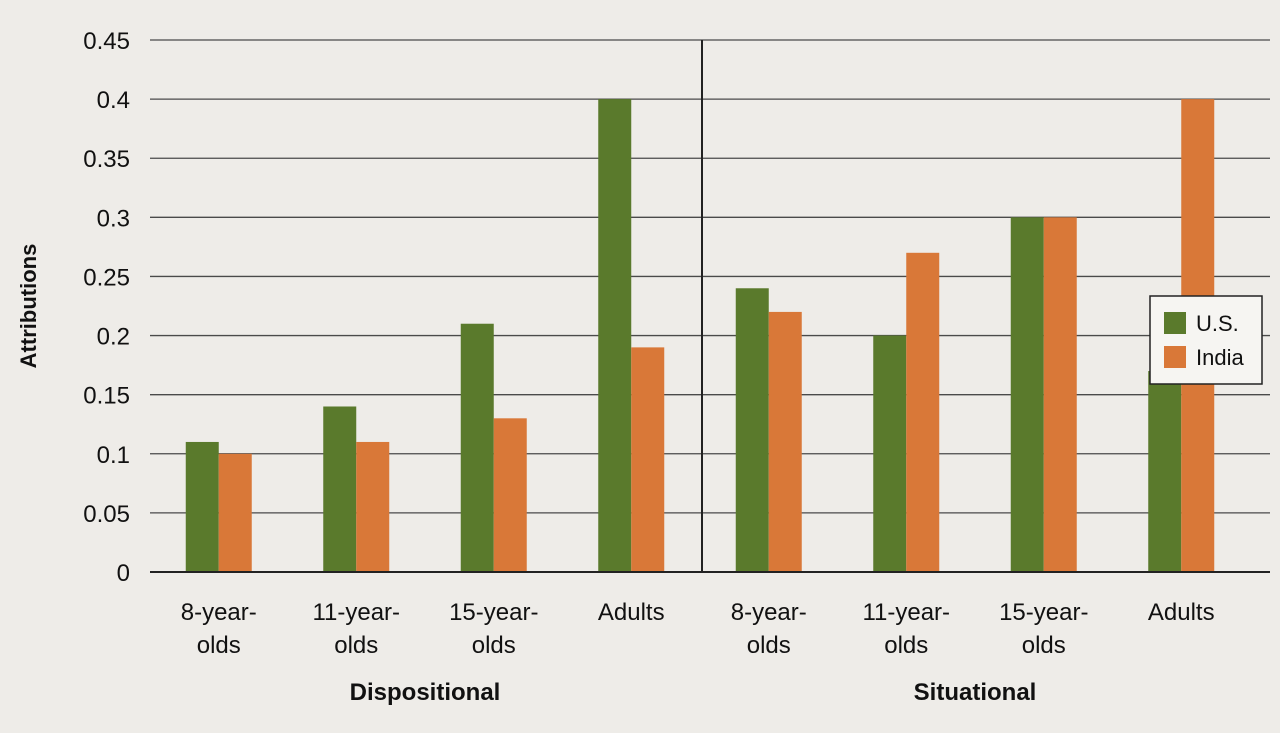  Describe the element at coordinates (106, 396) in the screenshot. I see `y-tick-label: 0.15` at that location.